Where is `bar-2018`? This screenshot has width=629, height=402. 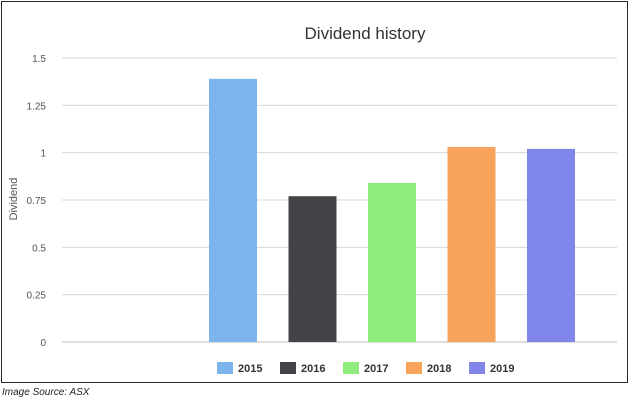 bar-2018 is located at coordinates (471, 244).